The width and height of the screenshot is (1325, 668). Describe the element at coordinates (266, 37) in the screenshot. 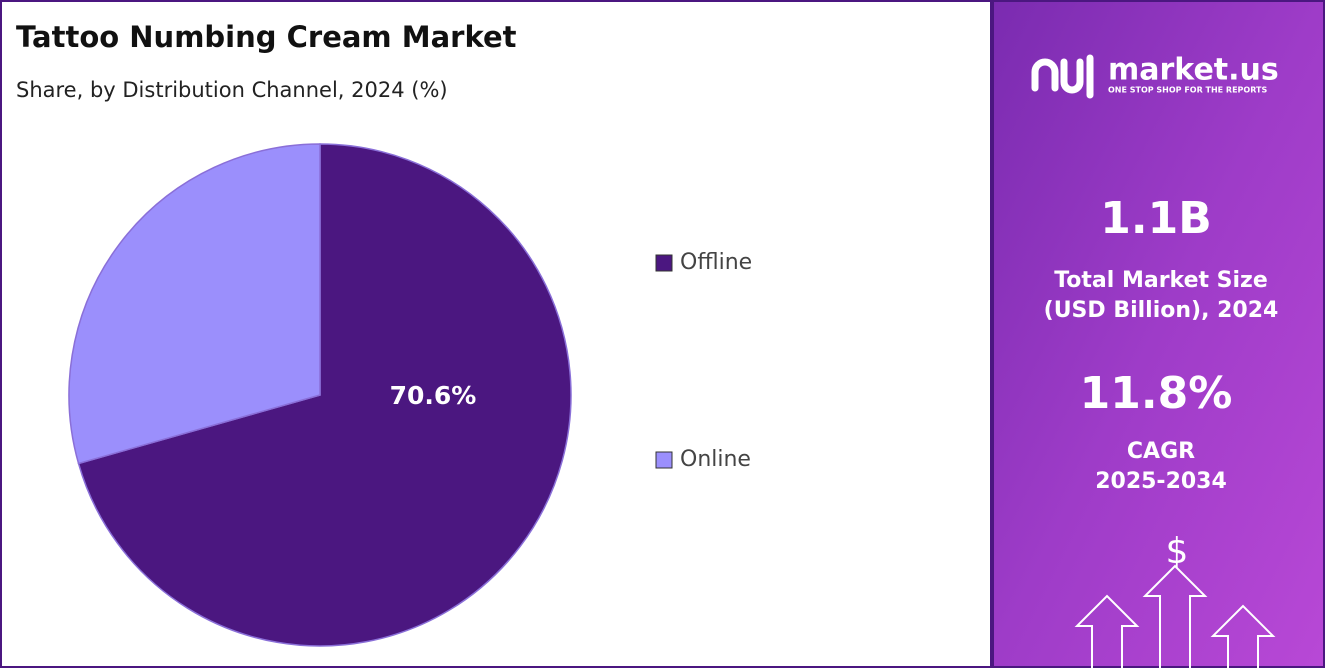

I see `chart-title: Tattoo Numbing Cream Market` at that location.